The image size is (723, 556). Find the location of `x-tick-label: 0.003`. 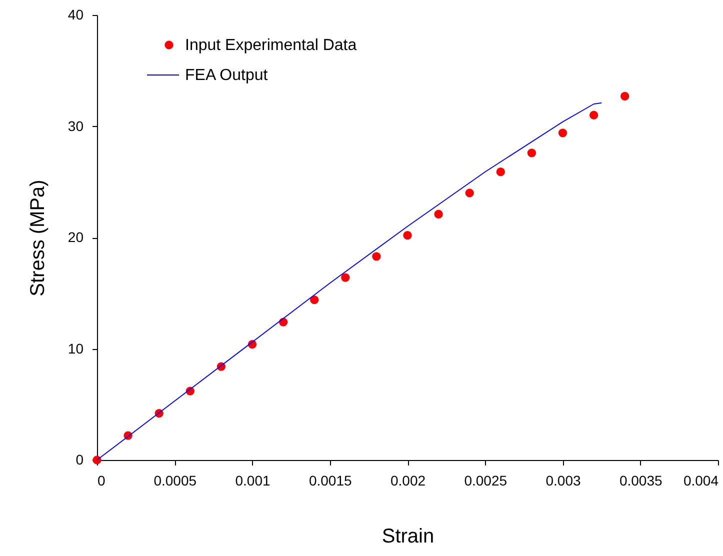

x-tick-label: 0.003 is located at coordinates (563, 480).